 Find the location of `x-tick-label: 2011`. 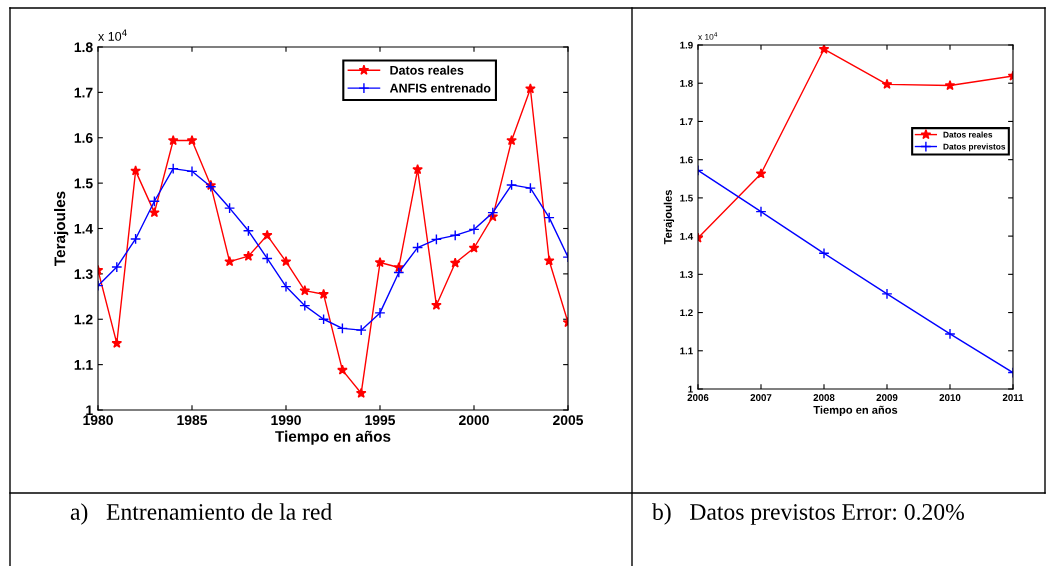

x-tick-label: 2011 is located at coordinates (1013, 397).